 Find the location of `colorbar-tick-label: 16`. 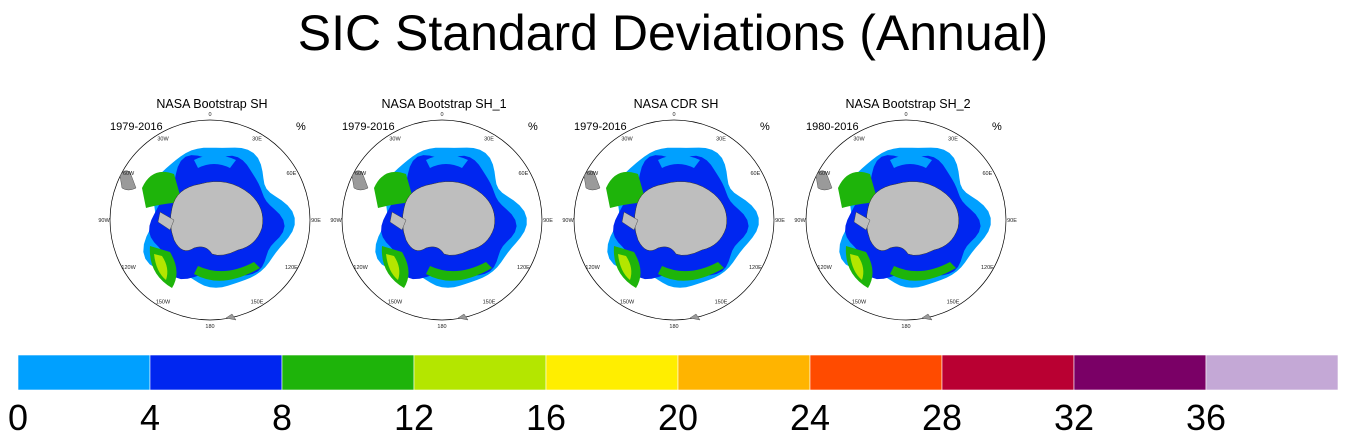

colorbar-tick-label: 16 is located at coordinates (546, 417).